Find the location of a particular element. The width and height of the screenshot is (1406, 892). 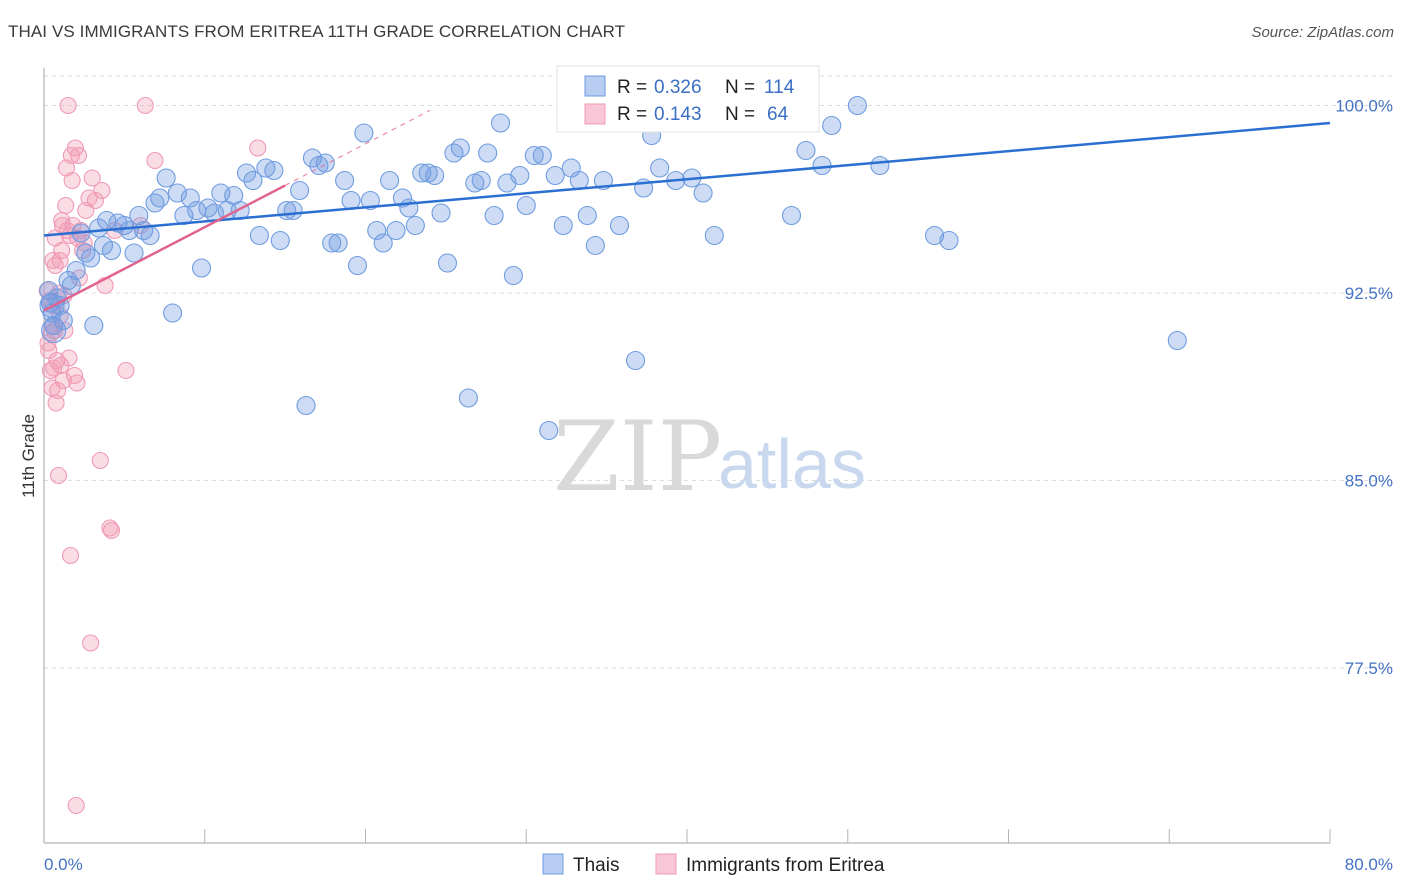

y-tick-label: 92.5% is located at coordinates (1369, 293).